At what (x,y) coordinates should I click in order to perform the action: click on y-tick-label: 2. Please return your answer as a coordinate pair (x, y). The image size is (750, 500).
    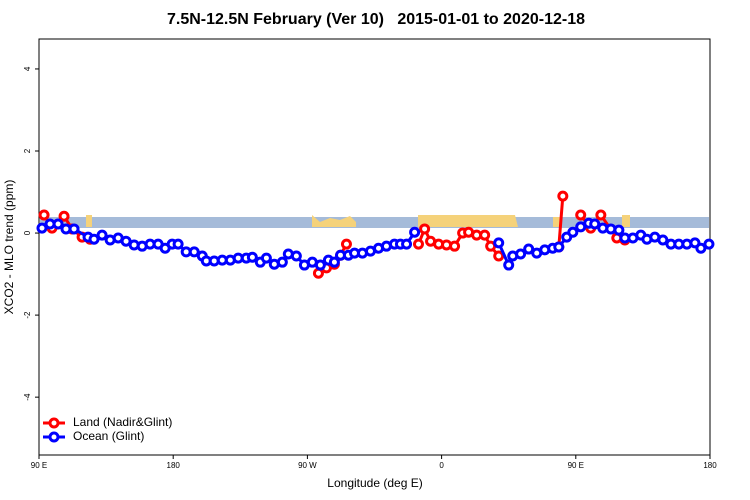
    Looking at the image, I should click on (27, 150).